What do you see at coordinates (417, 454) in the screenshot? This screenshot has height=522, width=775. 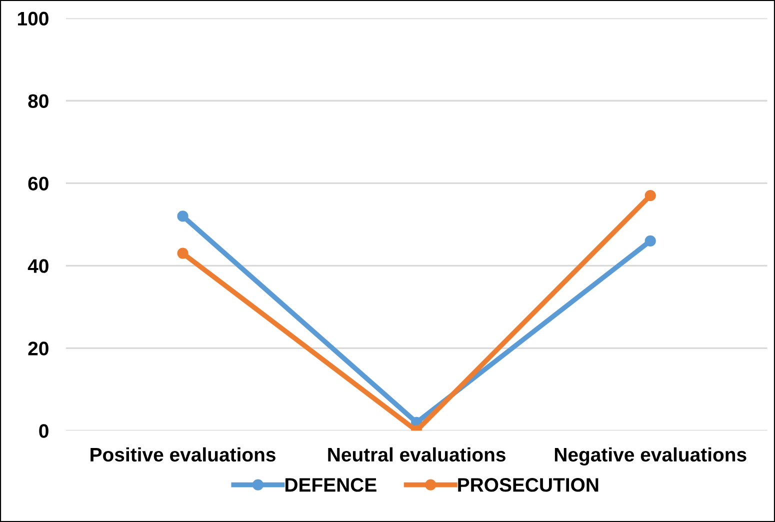 I see `x-tick-label: Neutral evaluations` at bounding box center [417, 454].